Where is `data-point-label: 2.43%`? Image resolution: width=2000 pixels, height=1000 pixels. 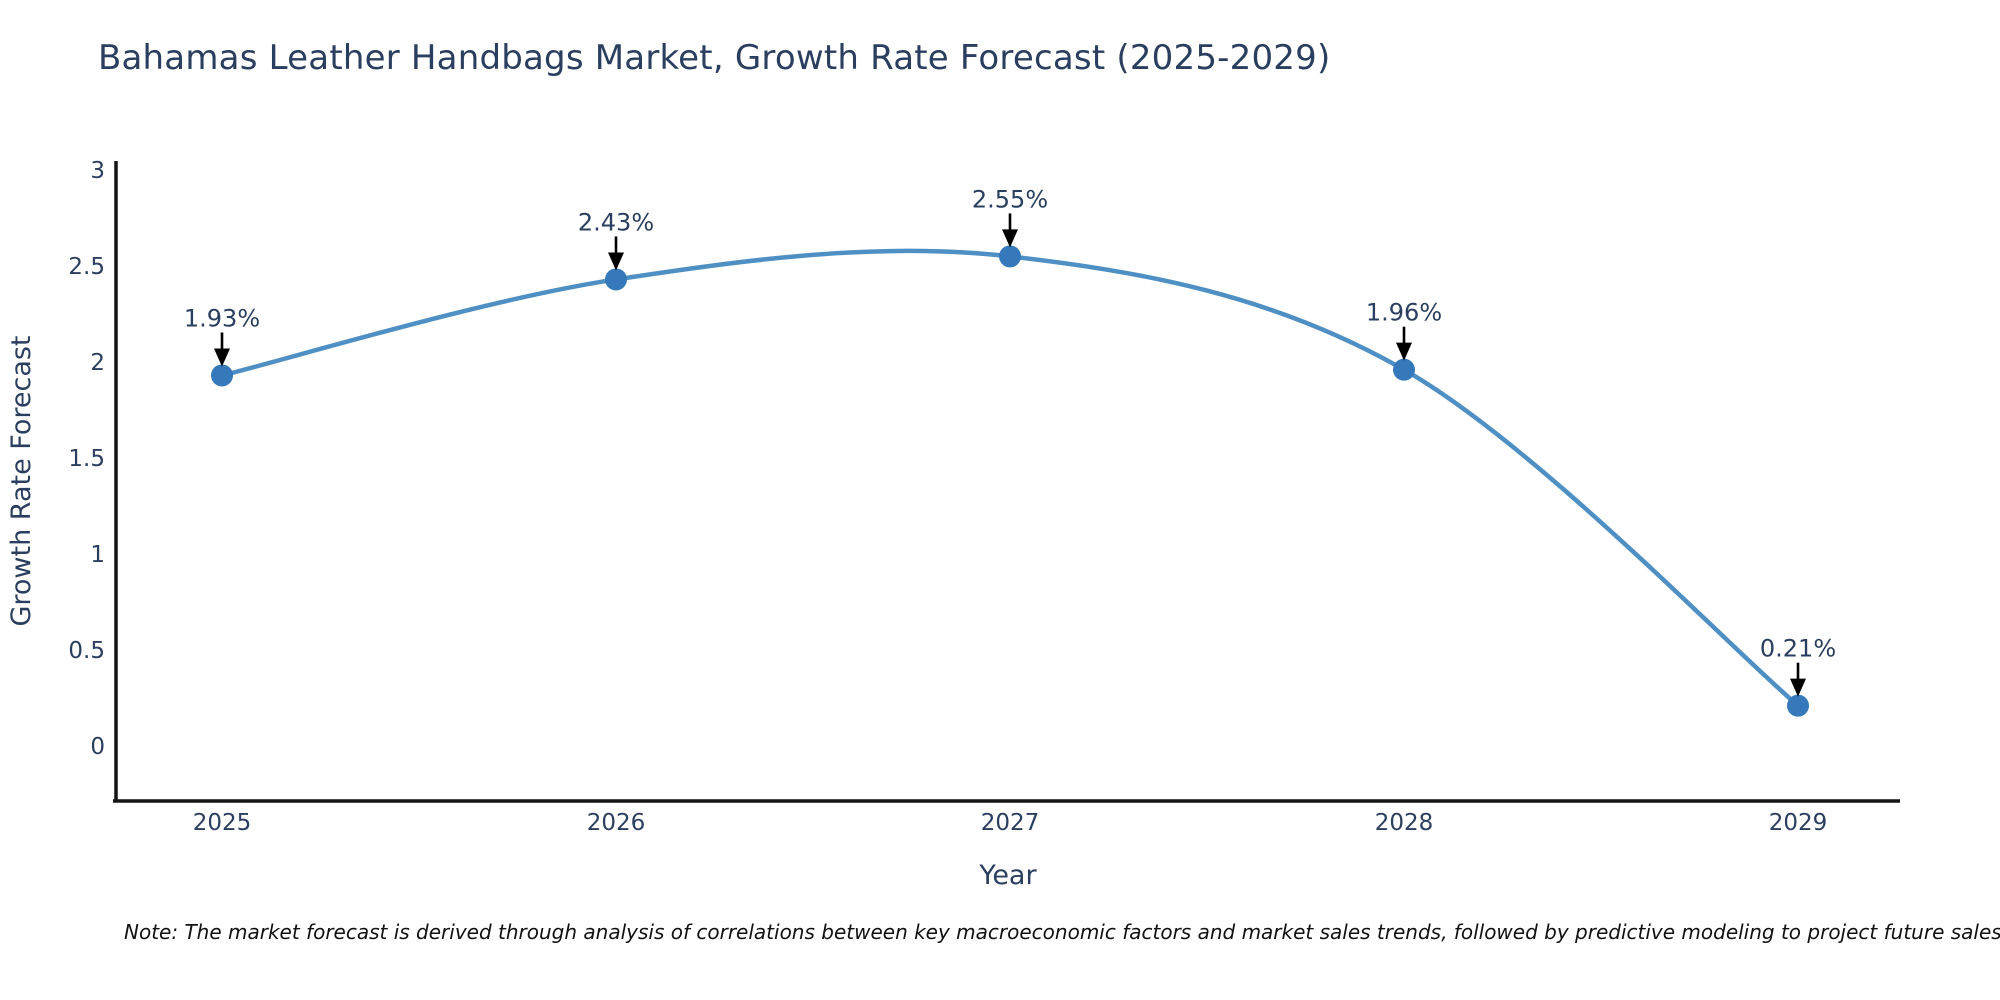
data-point-label: 2.43% is located at coordinates (616, 222).